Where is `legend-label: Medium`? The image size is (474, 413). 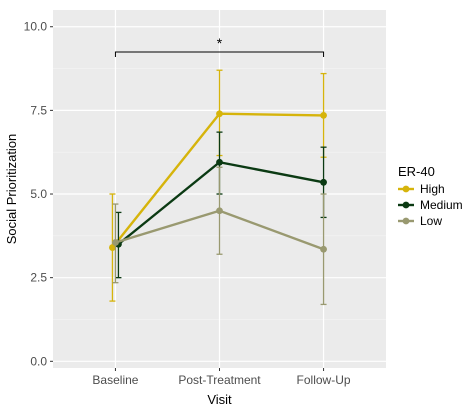
legend-label: Medium is located at coordinates (441, 205).